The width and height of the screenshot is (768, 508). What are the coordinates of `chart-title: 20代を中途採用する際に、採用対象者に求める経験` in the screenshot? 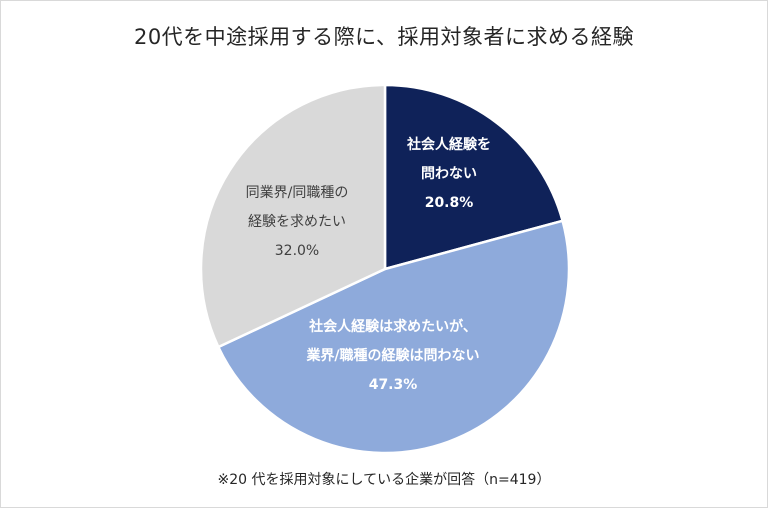 It's located at (384, 37).